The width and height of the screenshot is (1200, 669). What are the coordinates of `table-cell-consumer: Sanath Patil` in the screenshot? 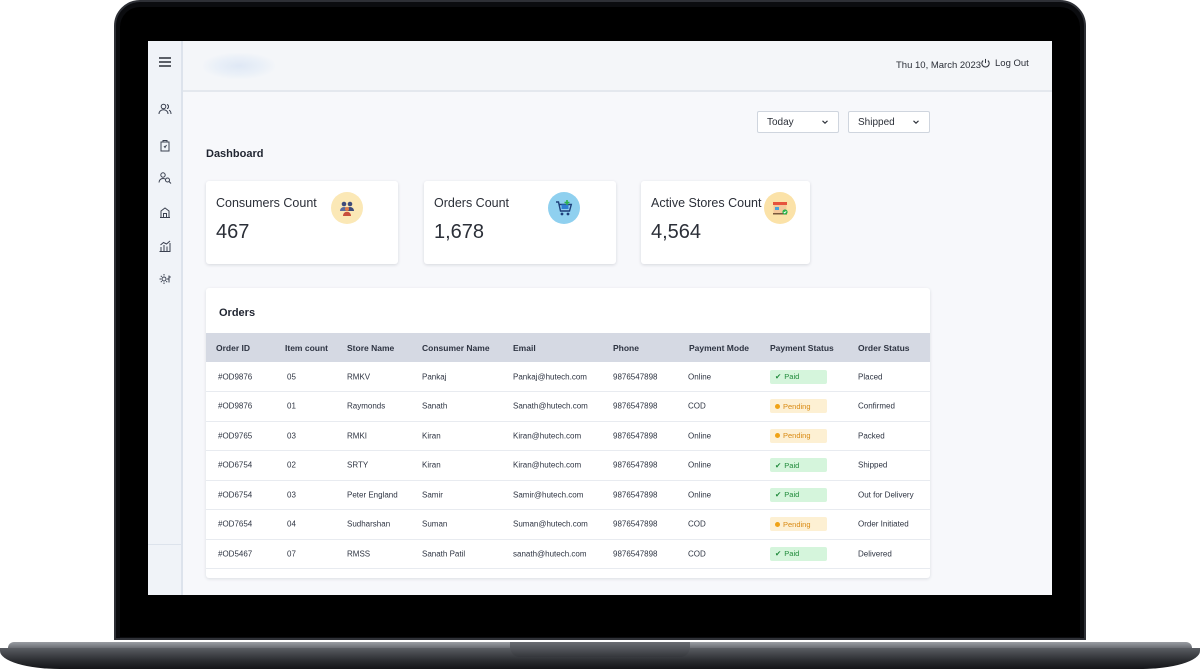 It's located at (444, 553).